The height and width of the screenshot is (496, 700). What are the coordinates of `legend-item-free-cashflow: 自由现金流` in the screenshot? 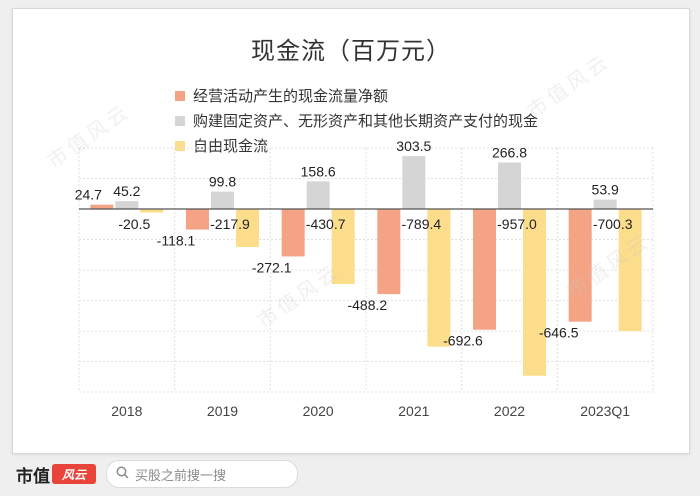 It's located at (356, 145).